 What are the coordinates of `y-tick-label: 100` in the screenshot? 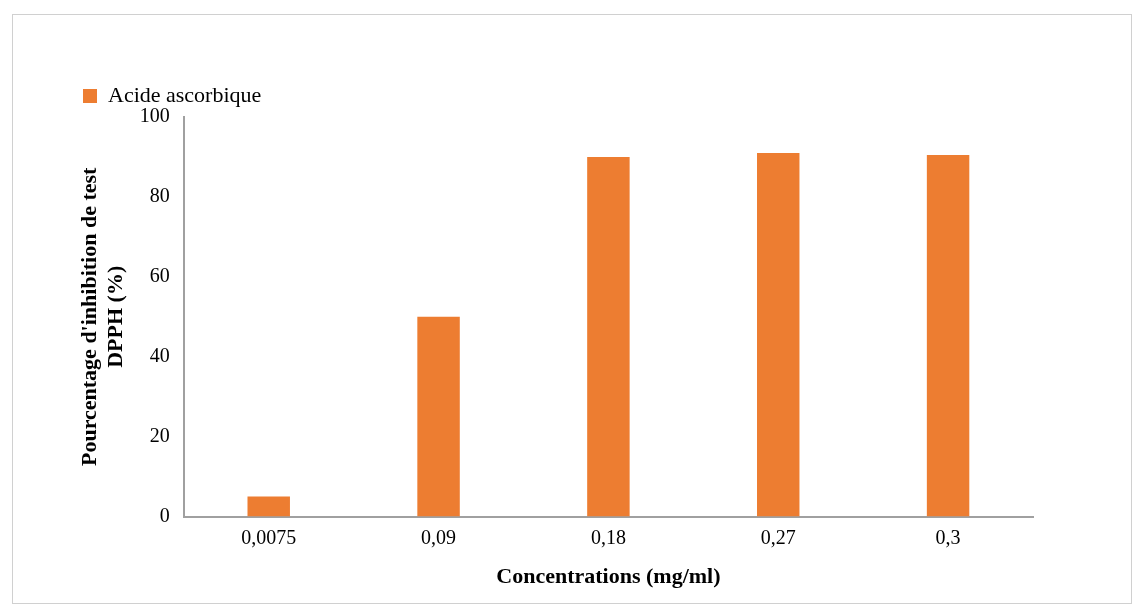 It's located at (154, 115).